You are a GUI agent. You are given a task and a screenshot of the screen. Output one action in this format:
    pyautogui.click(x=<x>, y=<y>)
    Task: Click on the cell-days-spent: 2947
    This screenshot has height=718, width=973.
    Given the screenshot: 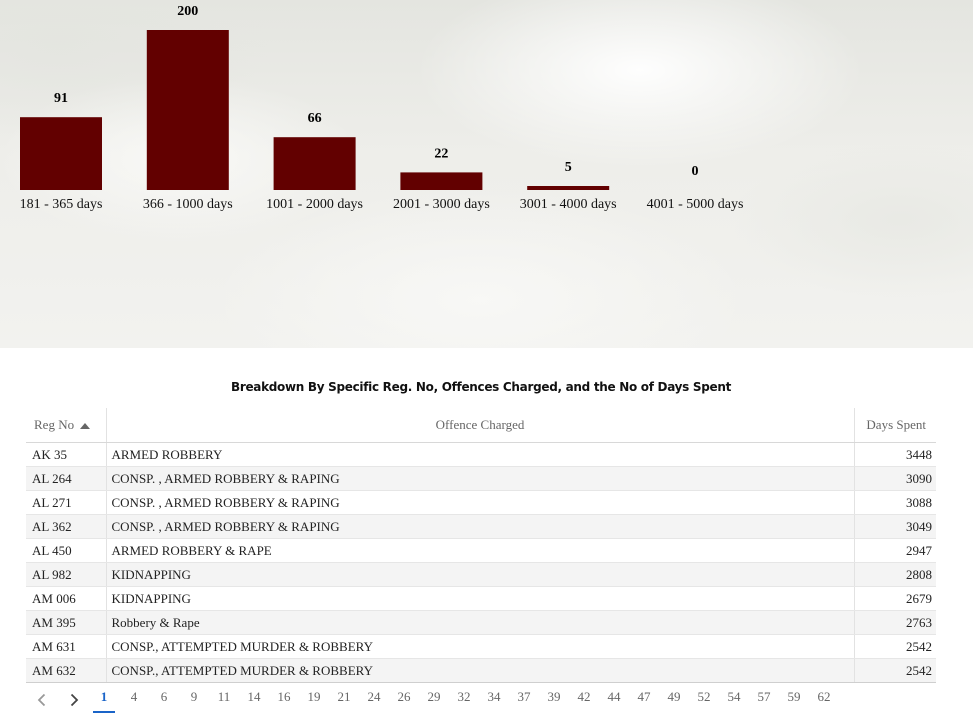 What is the action you would take?
    pyautogui.click(x=895, y=550)
    